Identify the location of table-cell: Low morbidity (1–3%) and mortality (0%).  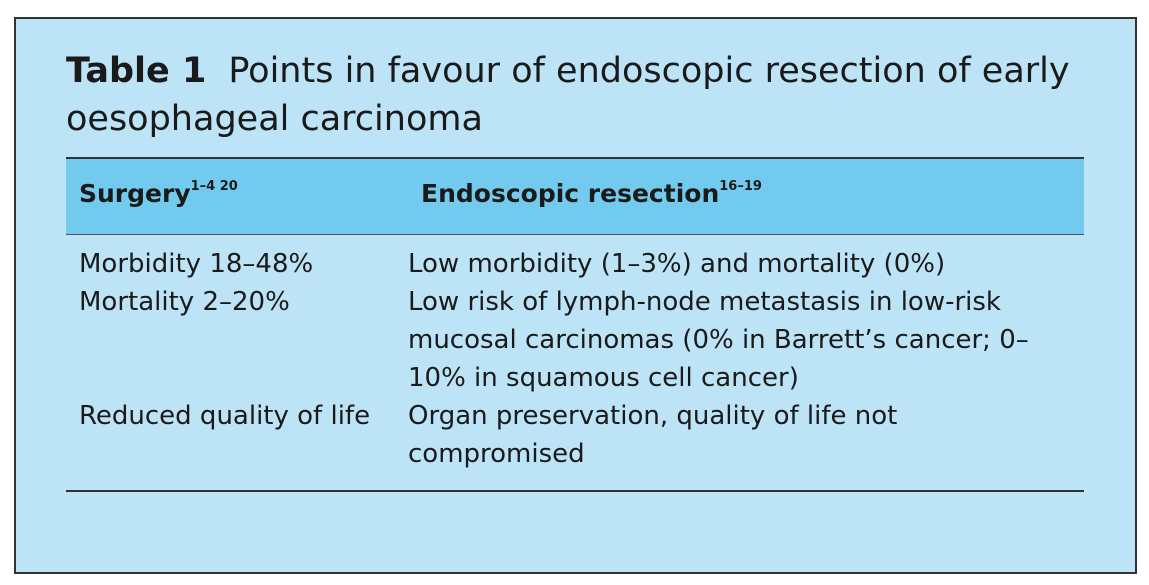
(677, 264).